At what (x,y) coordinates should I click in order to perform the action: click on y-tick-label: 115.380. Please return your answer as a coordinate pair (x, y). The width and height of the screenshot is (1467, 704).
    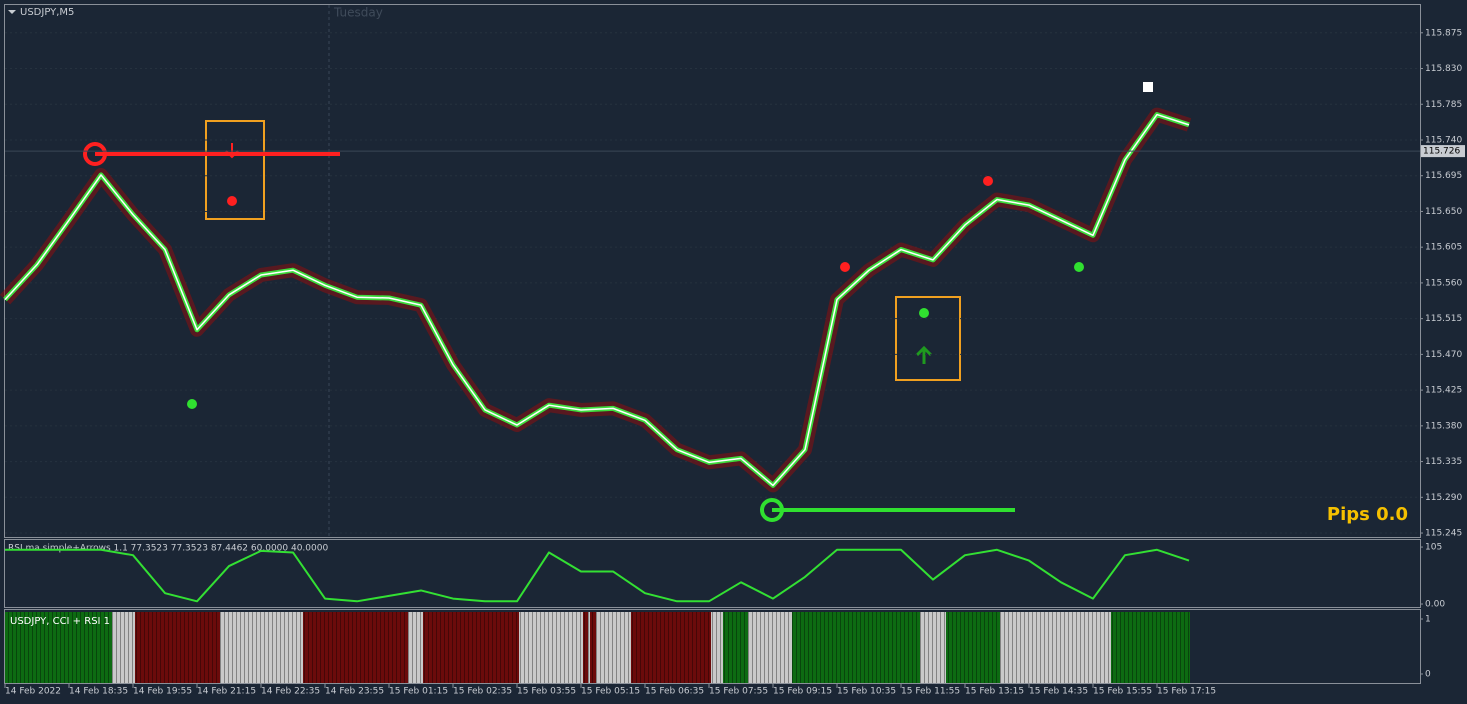
    Looking at the image, I should click on (1443, 426).